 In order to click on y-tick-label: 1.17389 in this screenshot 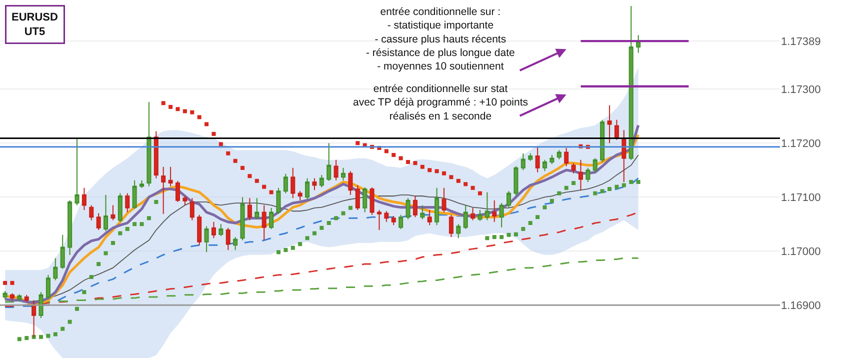, I will do `click(801, 42)`.